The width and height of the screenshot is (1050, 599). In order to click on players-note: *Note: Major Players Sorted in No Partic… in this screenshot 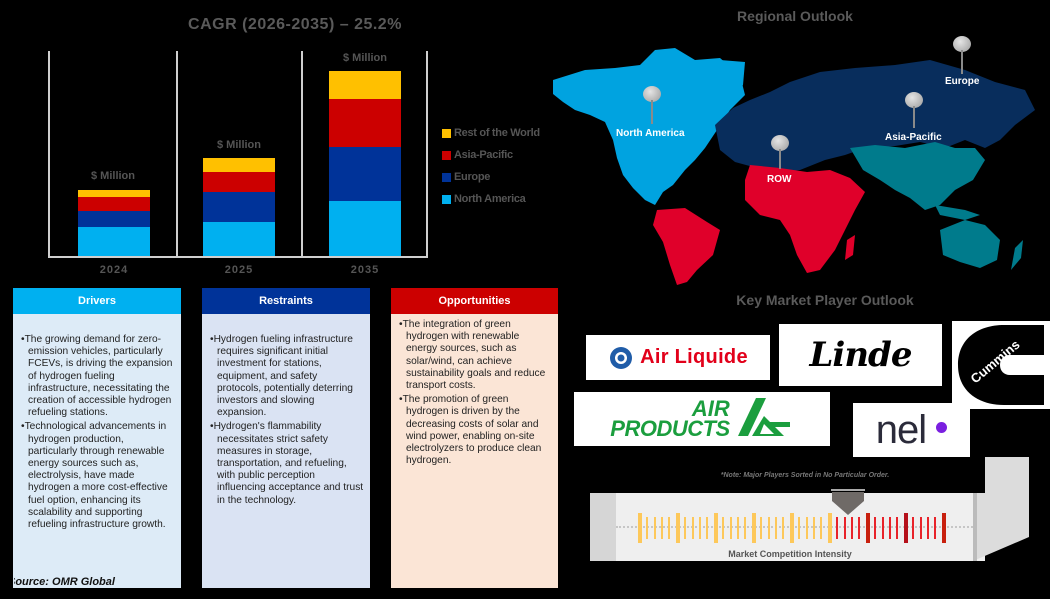, I will do `click(805, 475)`.